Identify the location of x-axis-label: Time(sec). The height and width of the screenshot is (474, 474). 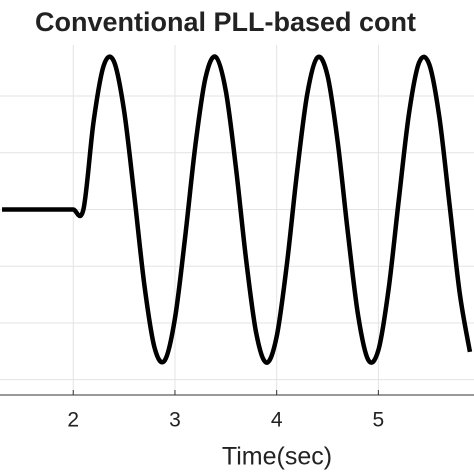
(277, 457).